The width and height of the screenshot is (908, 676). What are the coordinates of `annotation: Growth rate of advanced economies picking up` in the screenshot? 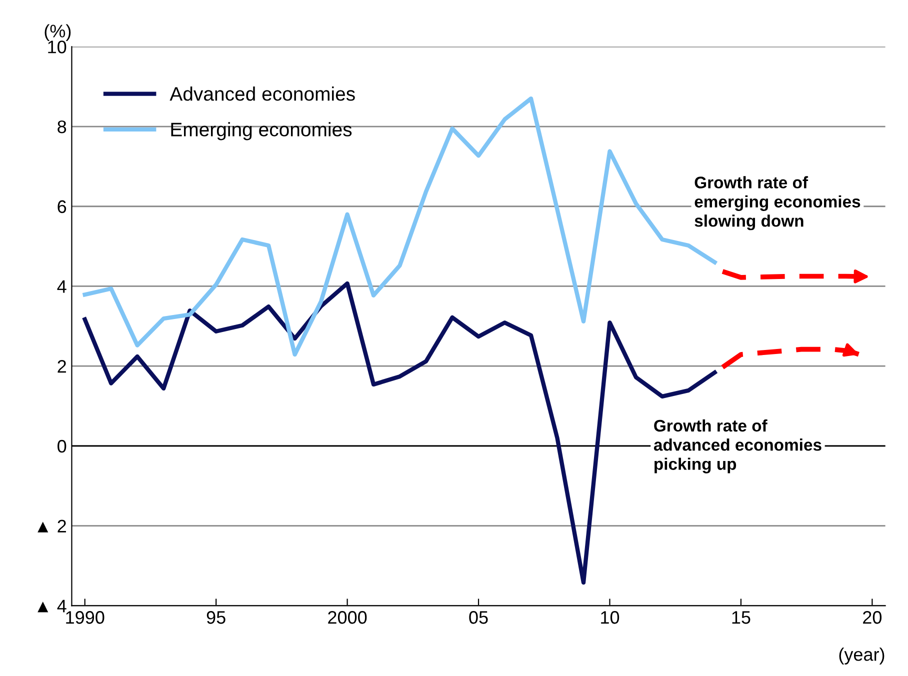 It's located at (738, 446).